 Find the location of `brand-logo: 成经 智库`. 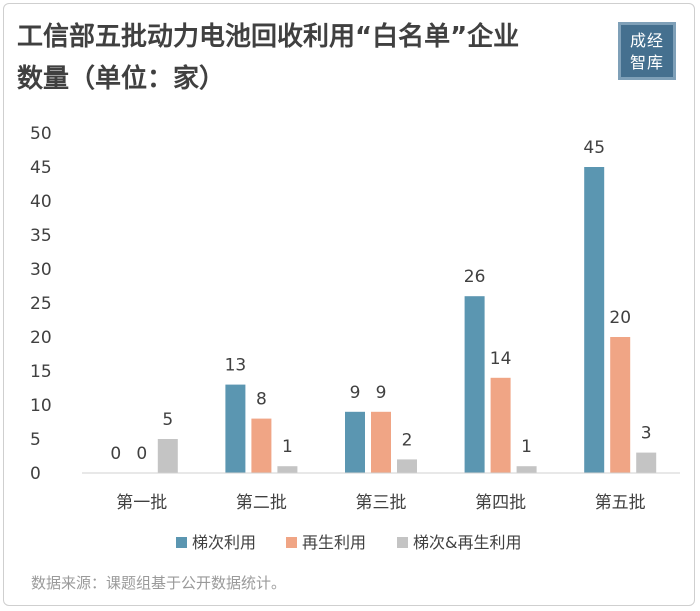

brand-logo: 成经 智库 is located at coordinates (647, 51).